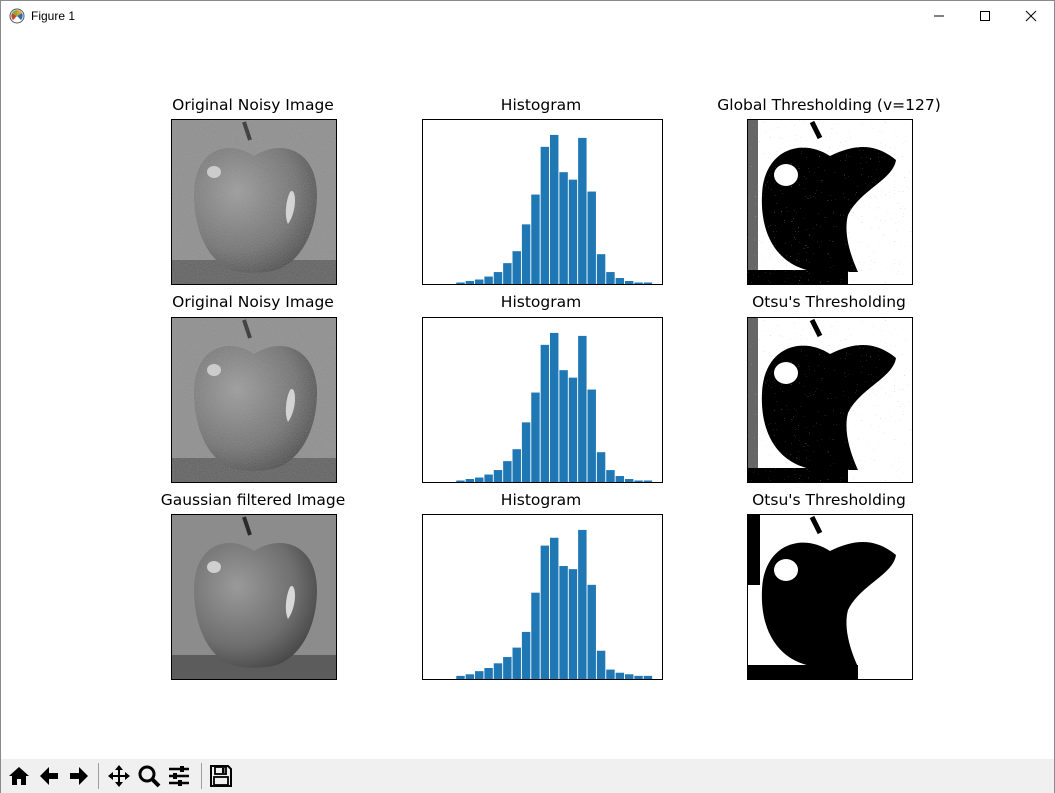 The width and height of the screenshot is (1055, 793). Describe the element at coordinates (541, 302) in the screenshot. I see `hist-title-2: Histogram` at that location.